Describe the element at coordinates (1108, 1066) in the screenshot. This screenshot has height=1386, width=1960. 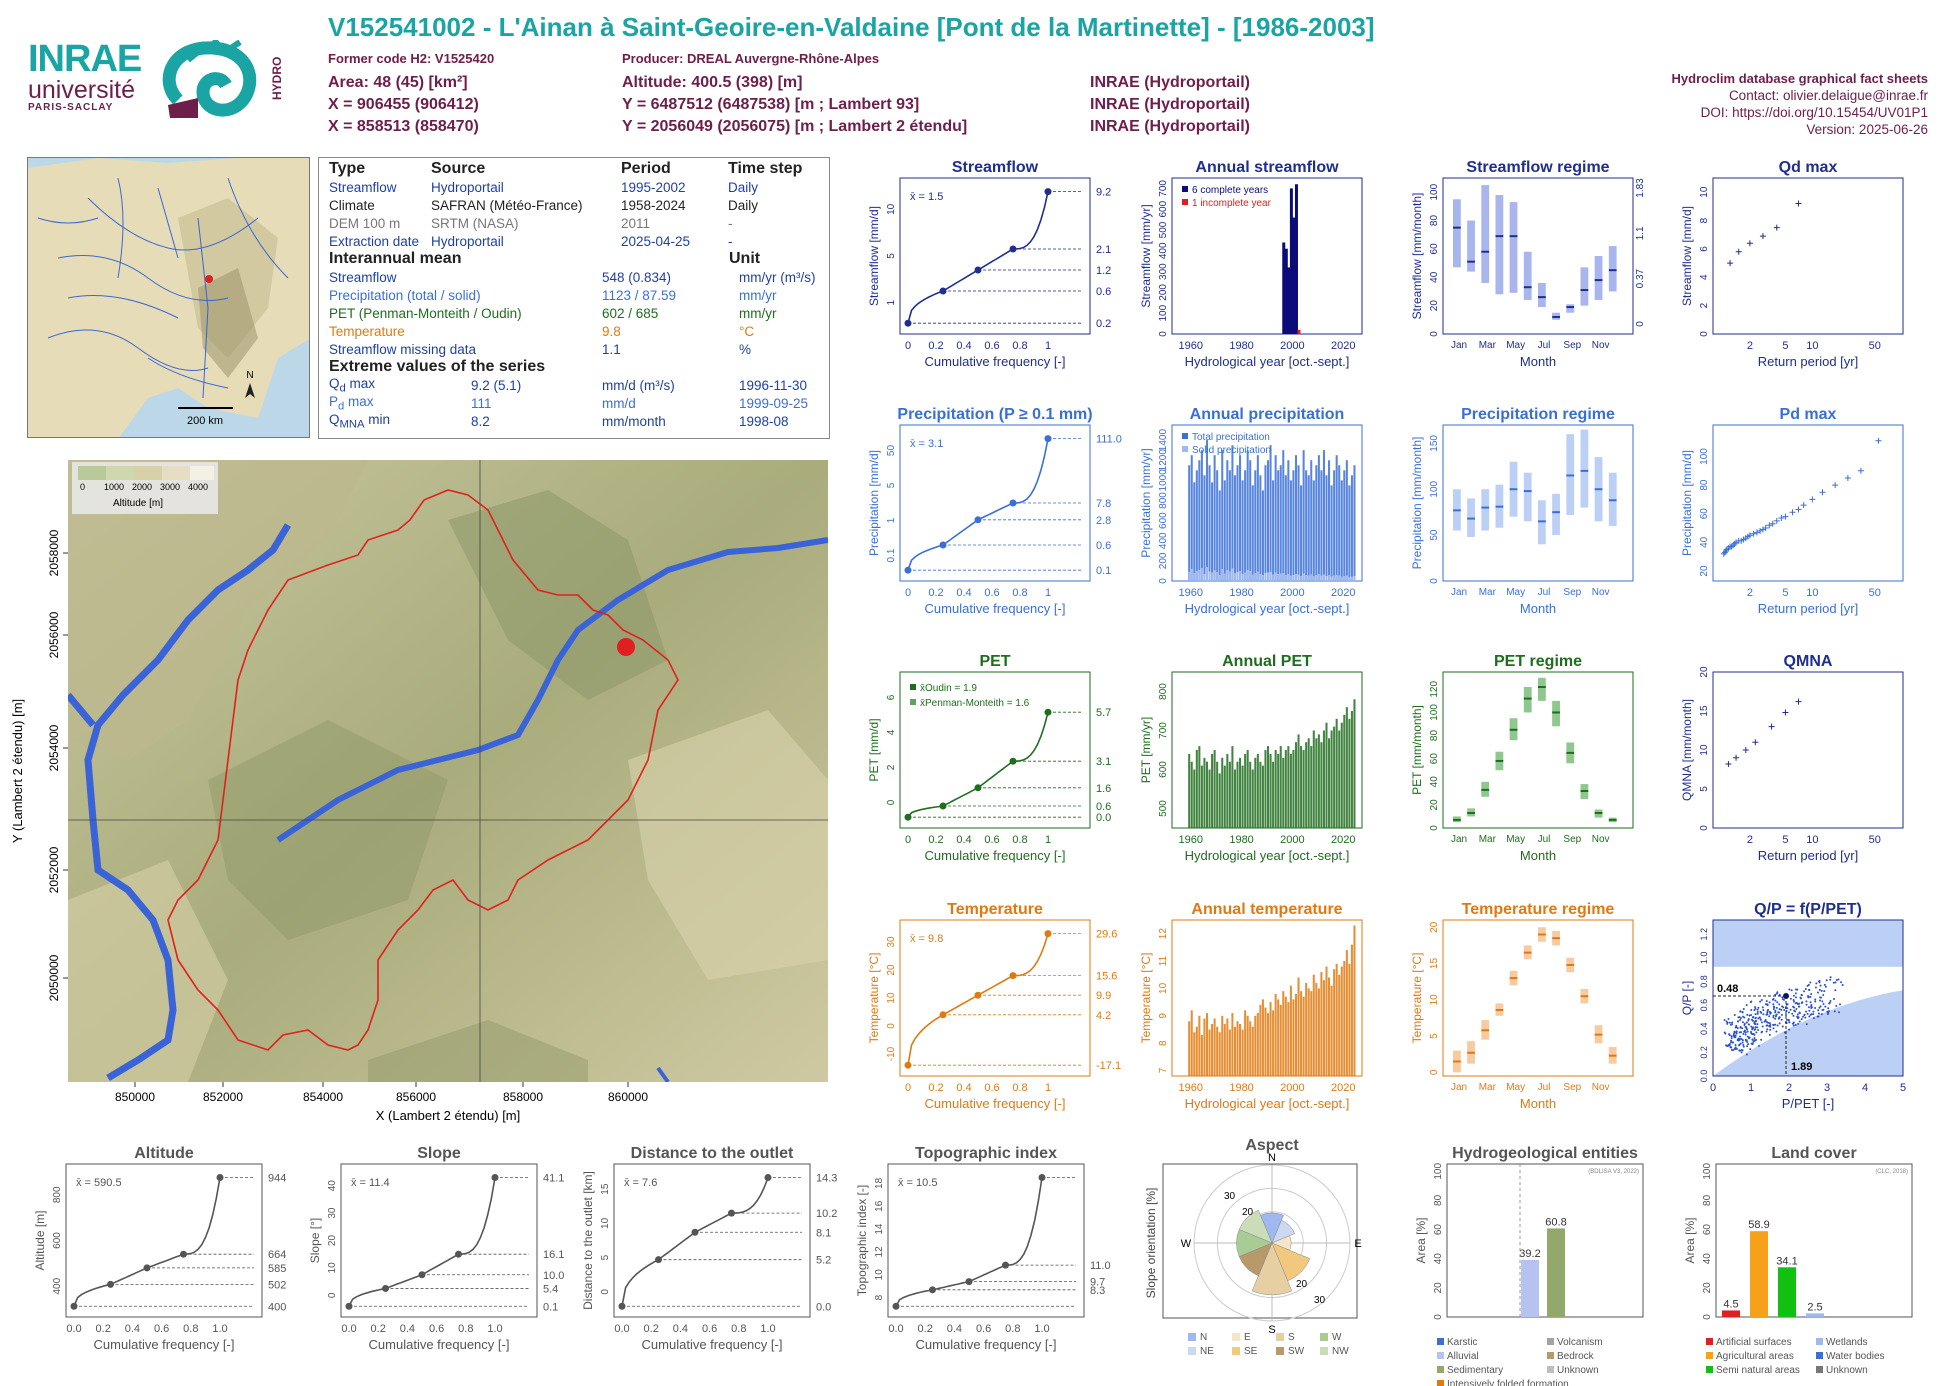
I see `right-tick-label: -17.1` at that location.